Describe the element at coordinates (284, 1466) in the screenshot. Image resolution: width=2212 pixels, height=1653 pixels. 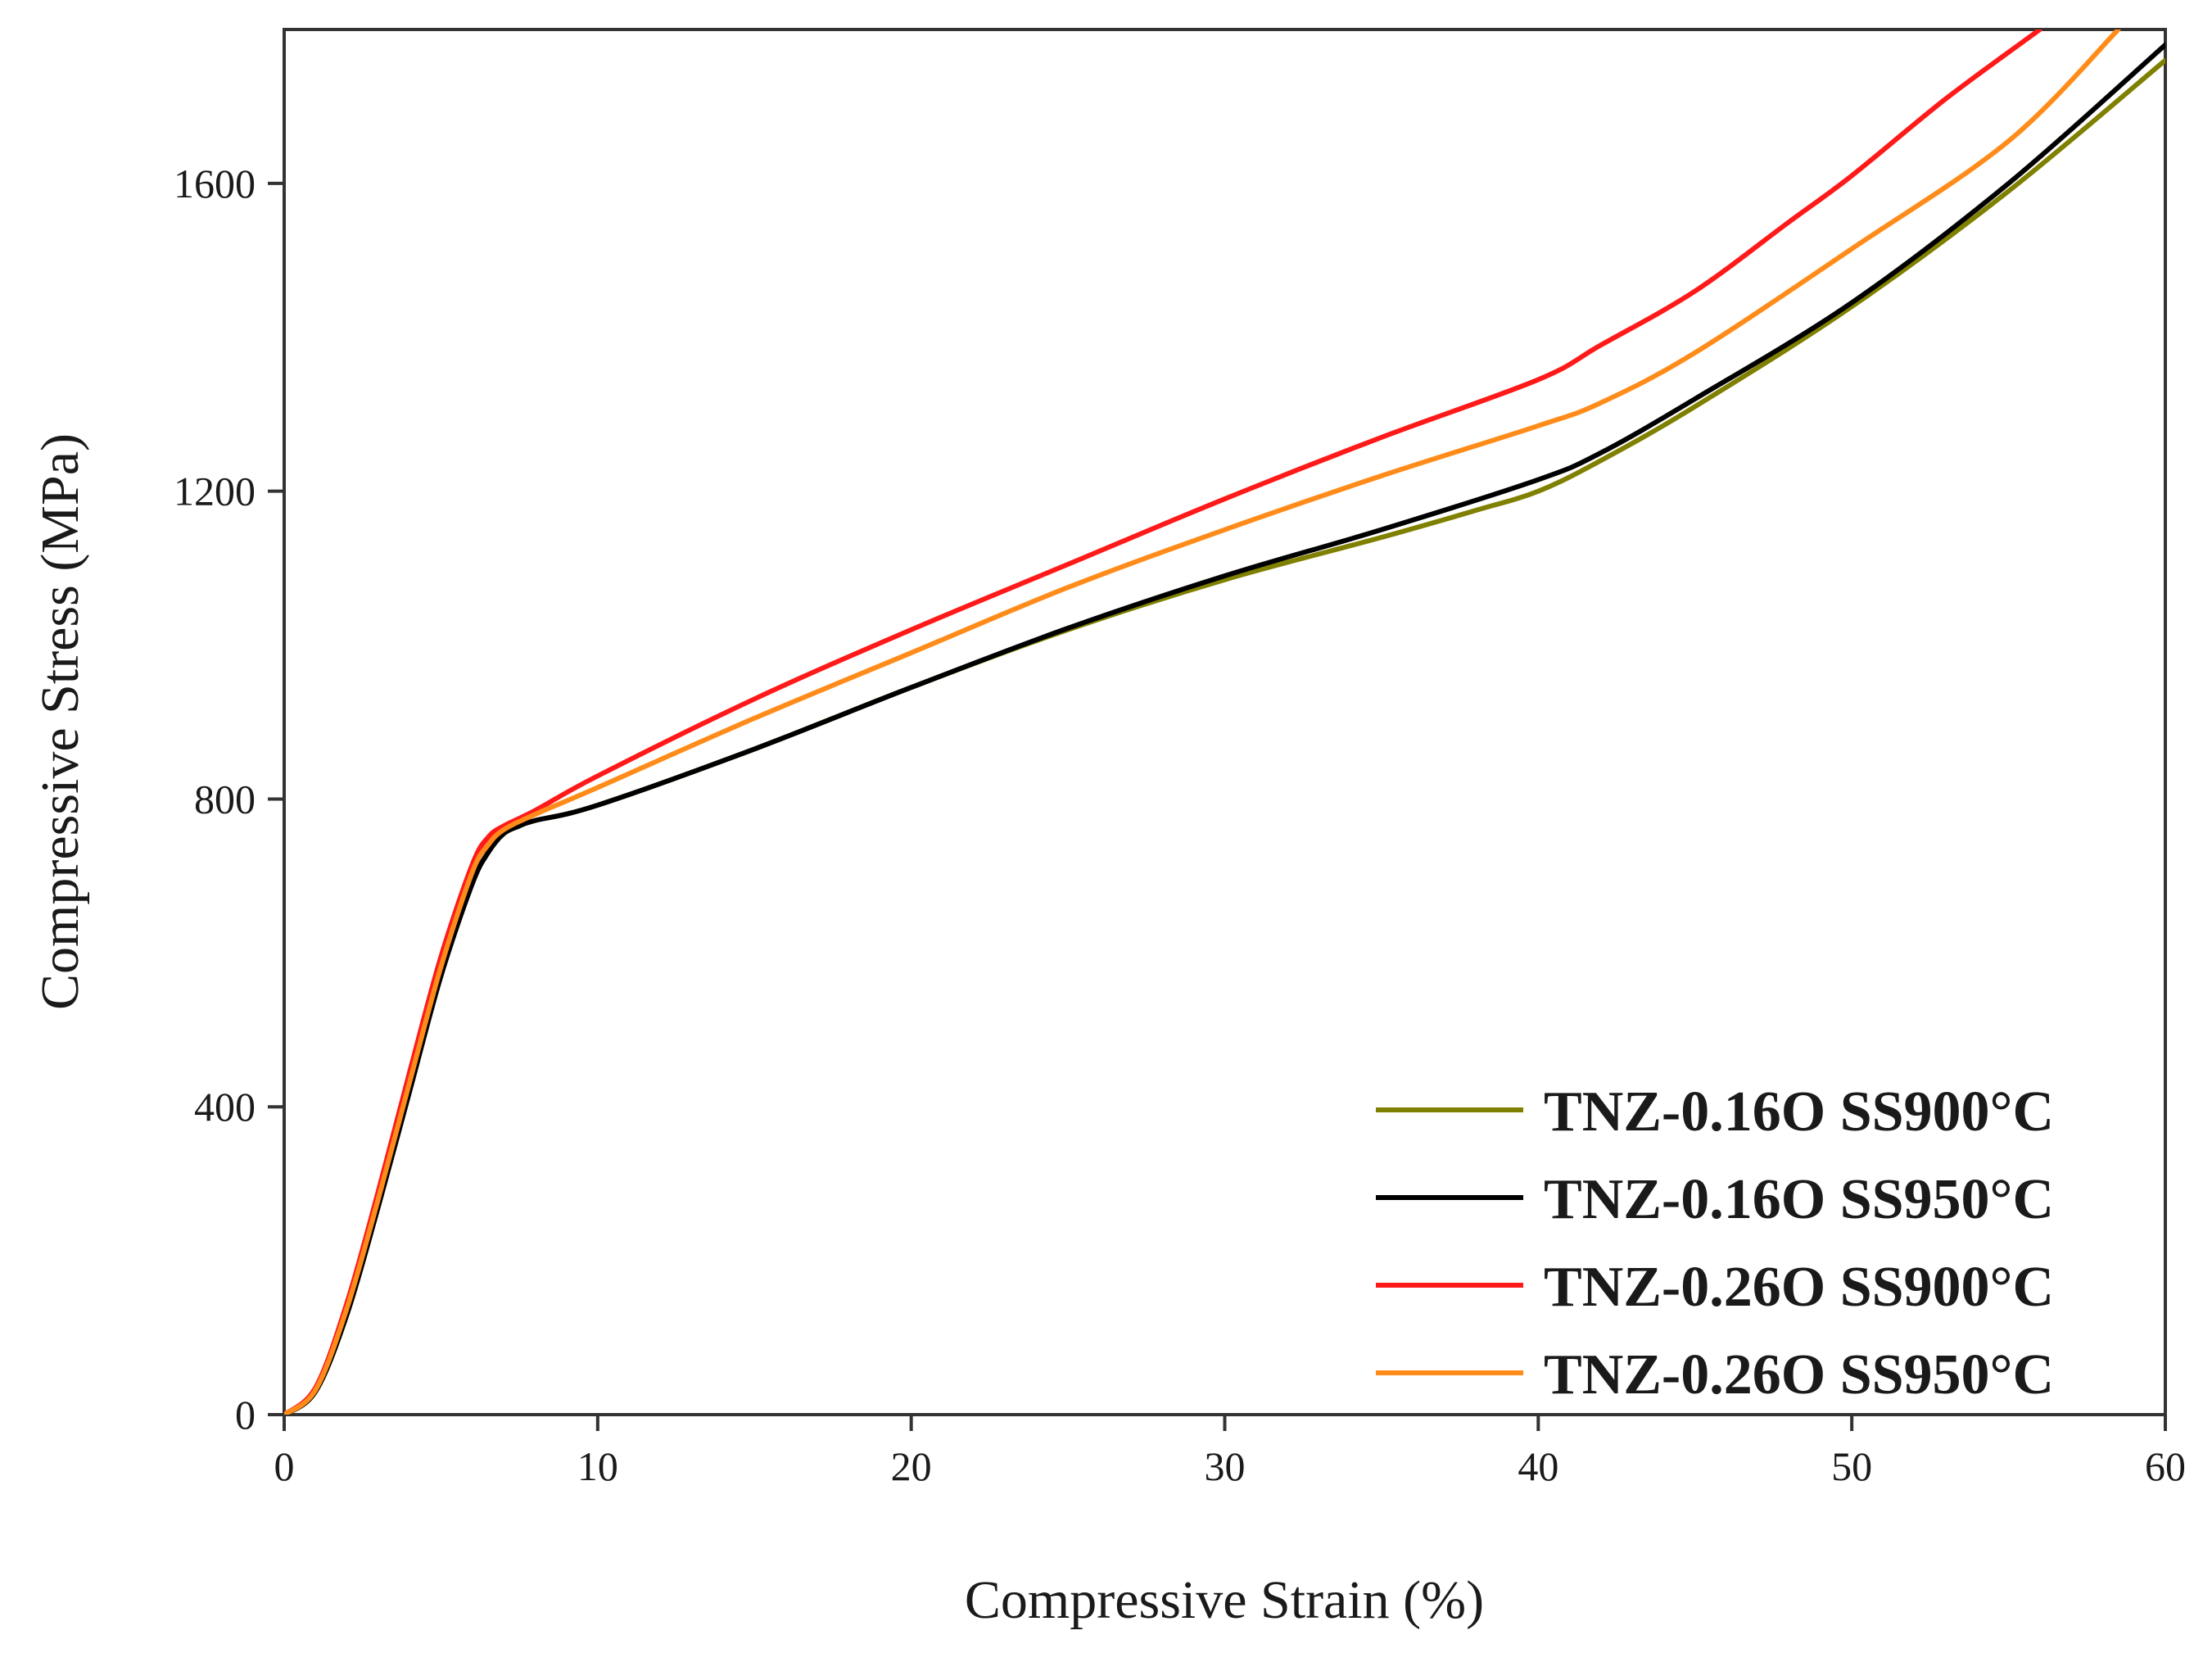
I see `x-tick-label: 0` at that location.